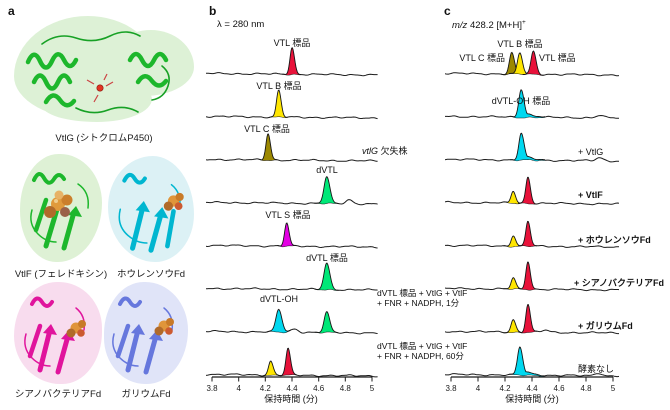 Image resolution: width=670 pixels, height=410 pixels. Describe the element at coordinates (614, 240) in the screenshot. I see `right-label-plus-spinach-fd: + ホウレンソウFd` at that location.